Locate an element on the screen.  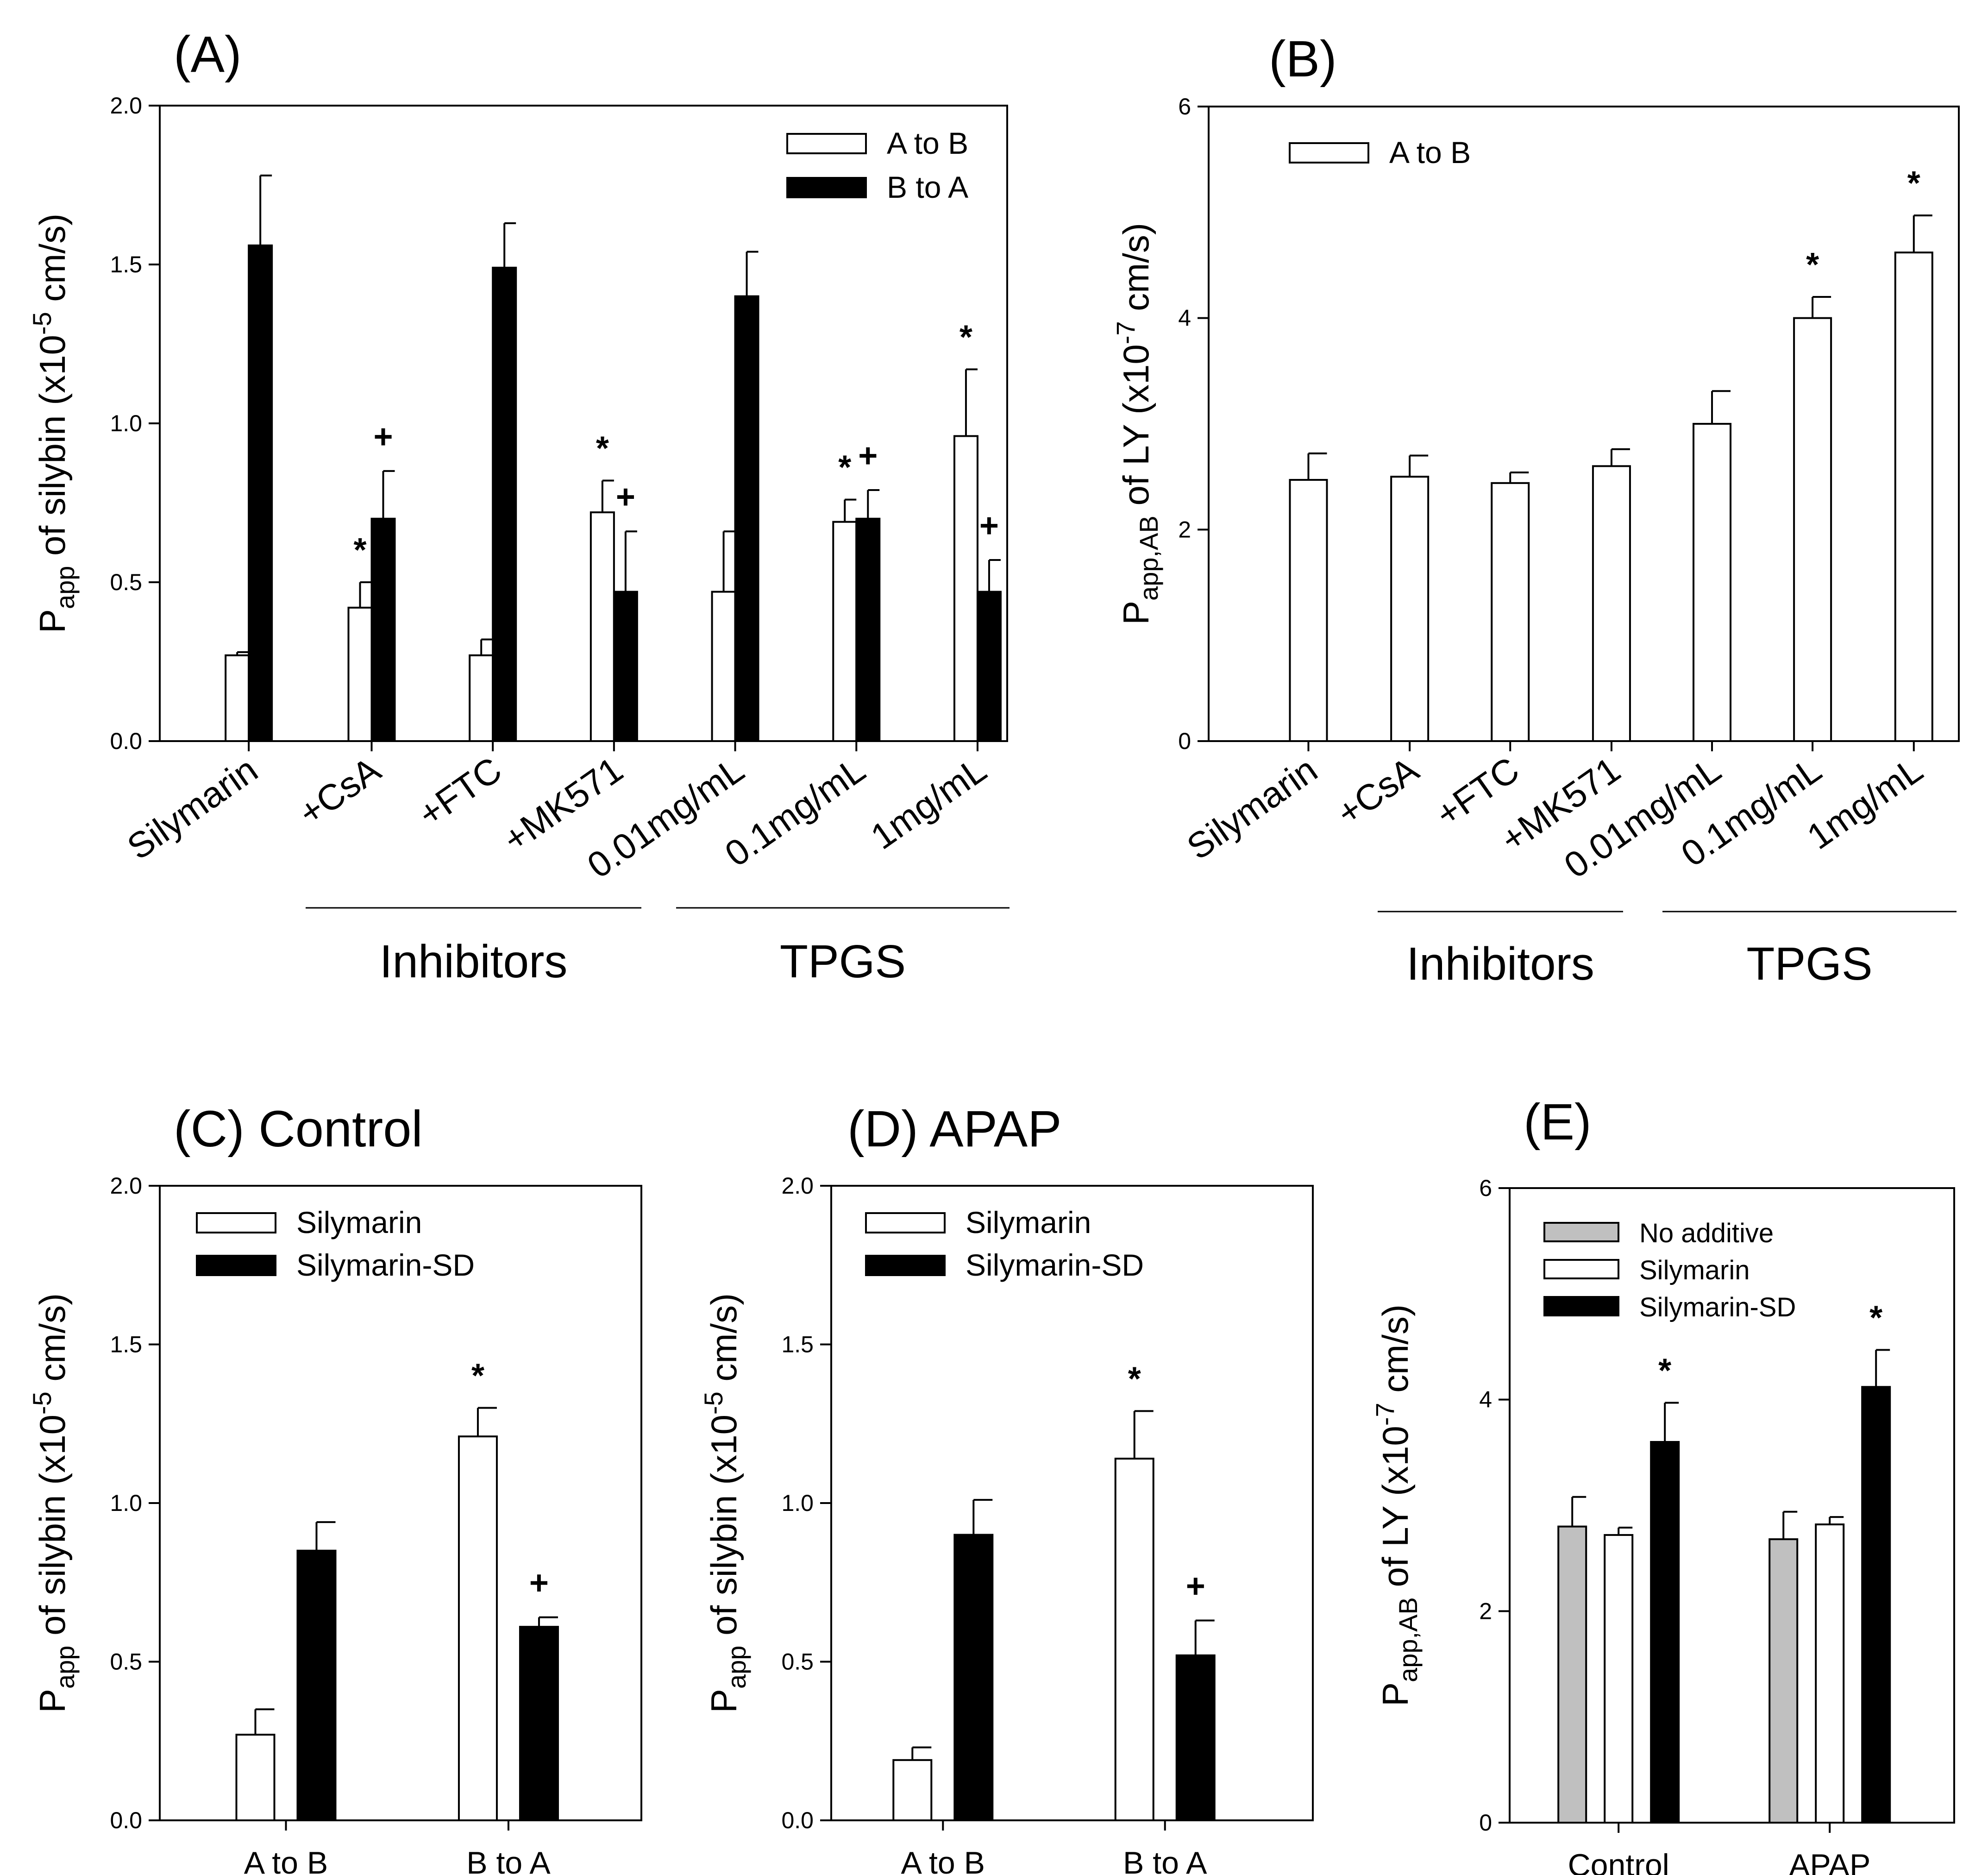
x-category-label: +FTC is located at coordinates (460, 792).